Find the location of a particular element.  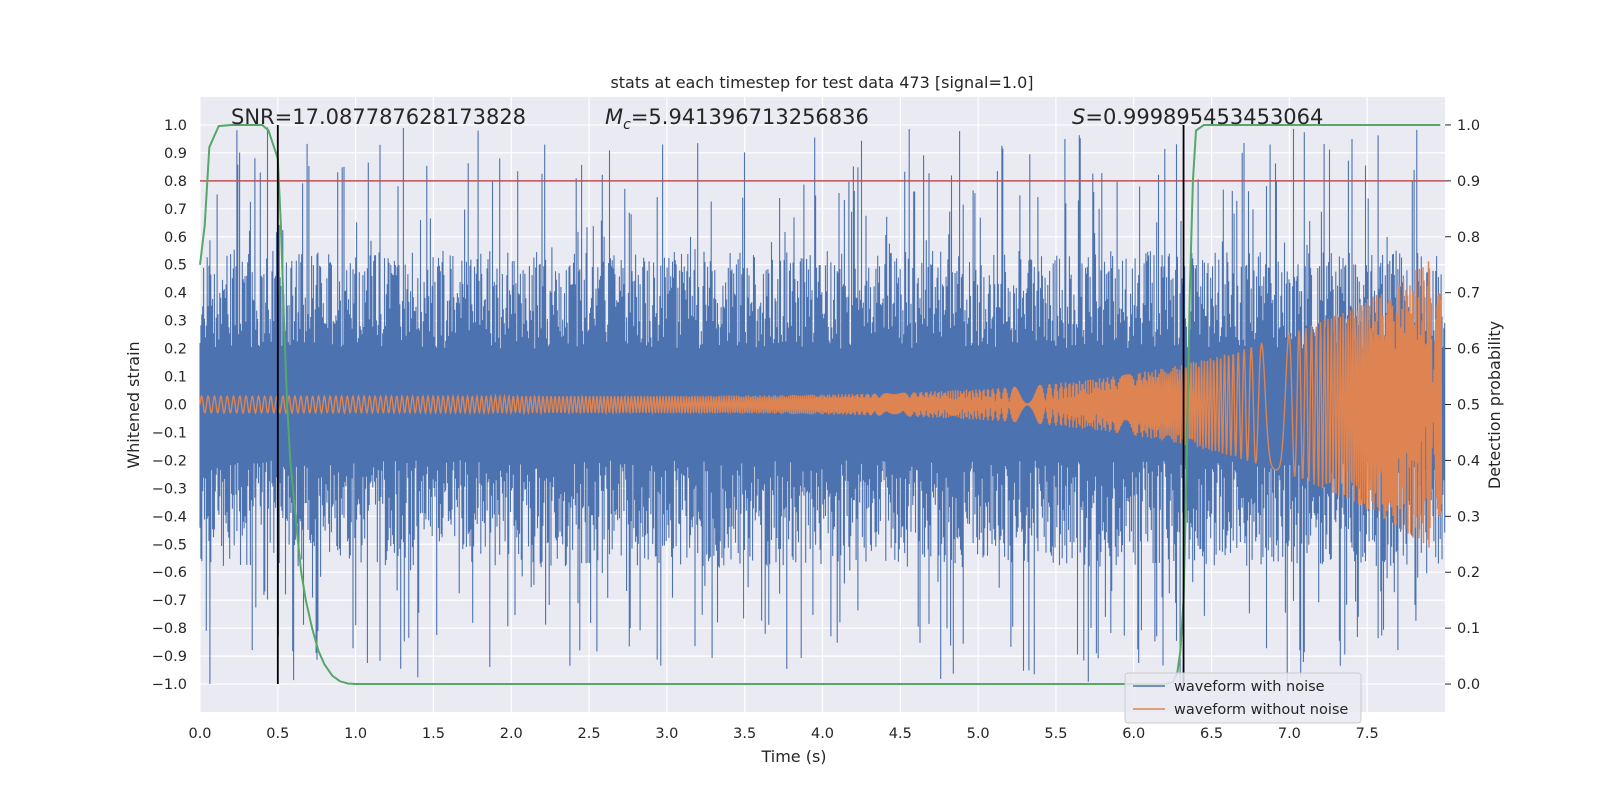

y-tick-label: 0.7 is located at coordinates (175, 210).